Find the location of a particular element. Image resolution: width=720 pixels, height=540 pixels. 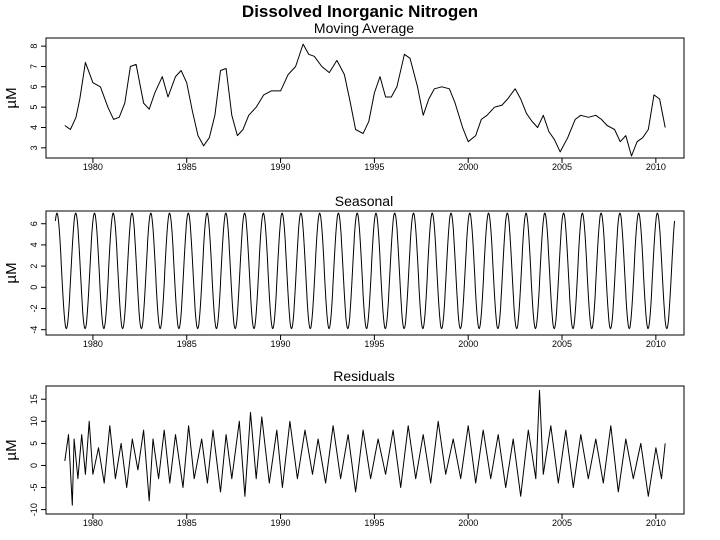

y-tick-label: 10 is located at coordinates (34, 421).